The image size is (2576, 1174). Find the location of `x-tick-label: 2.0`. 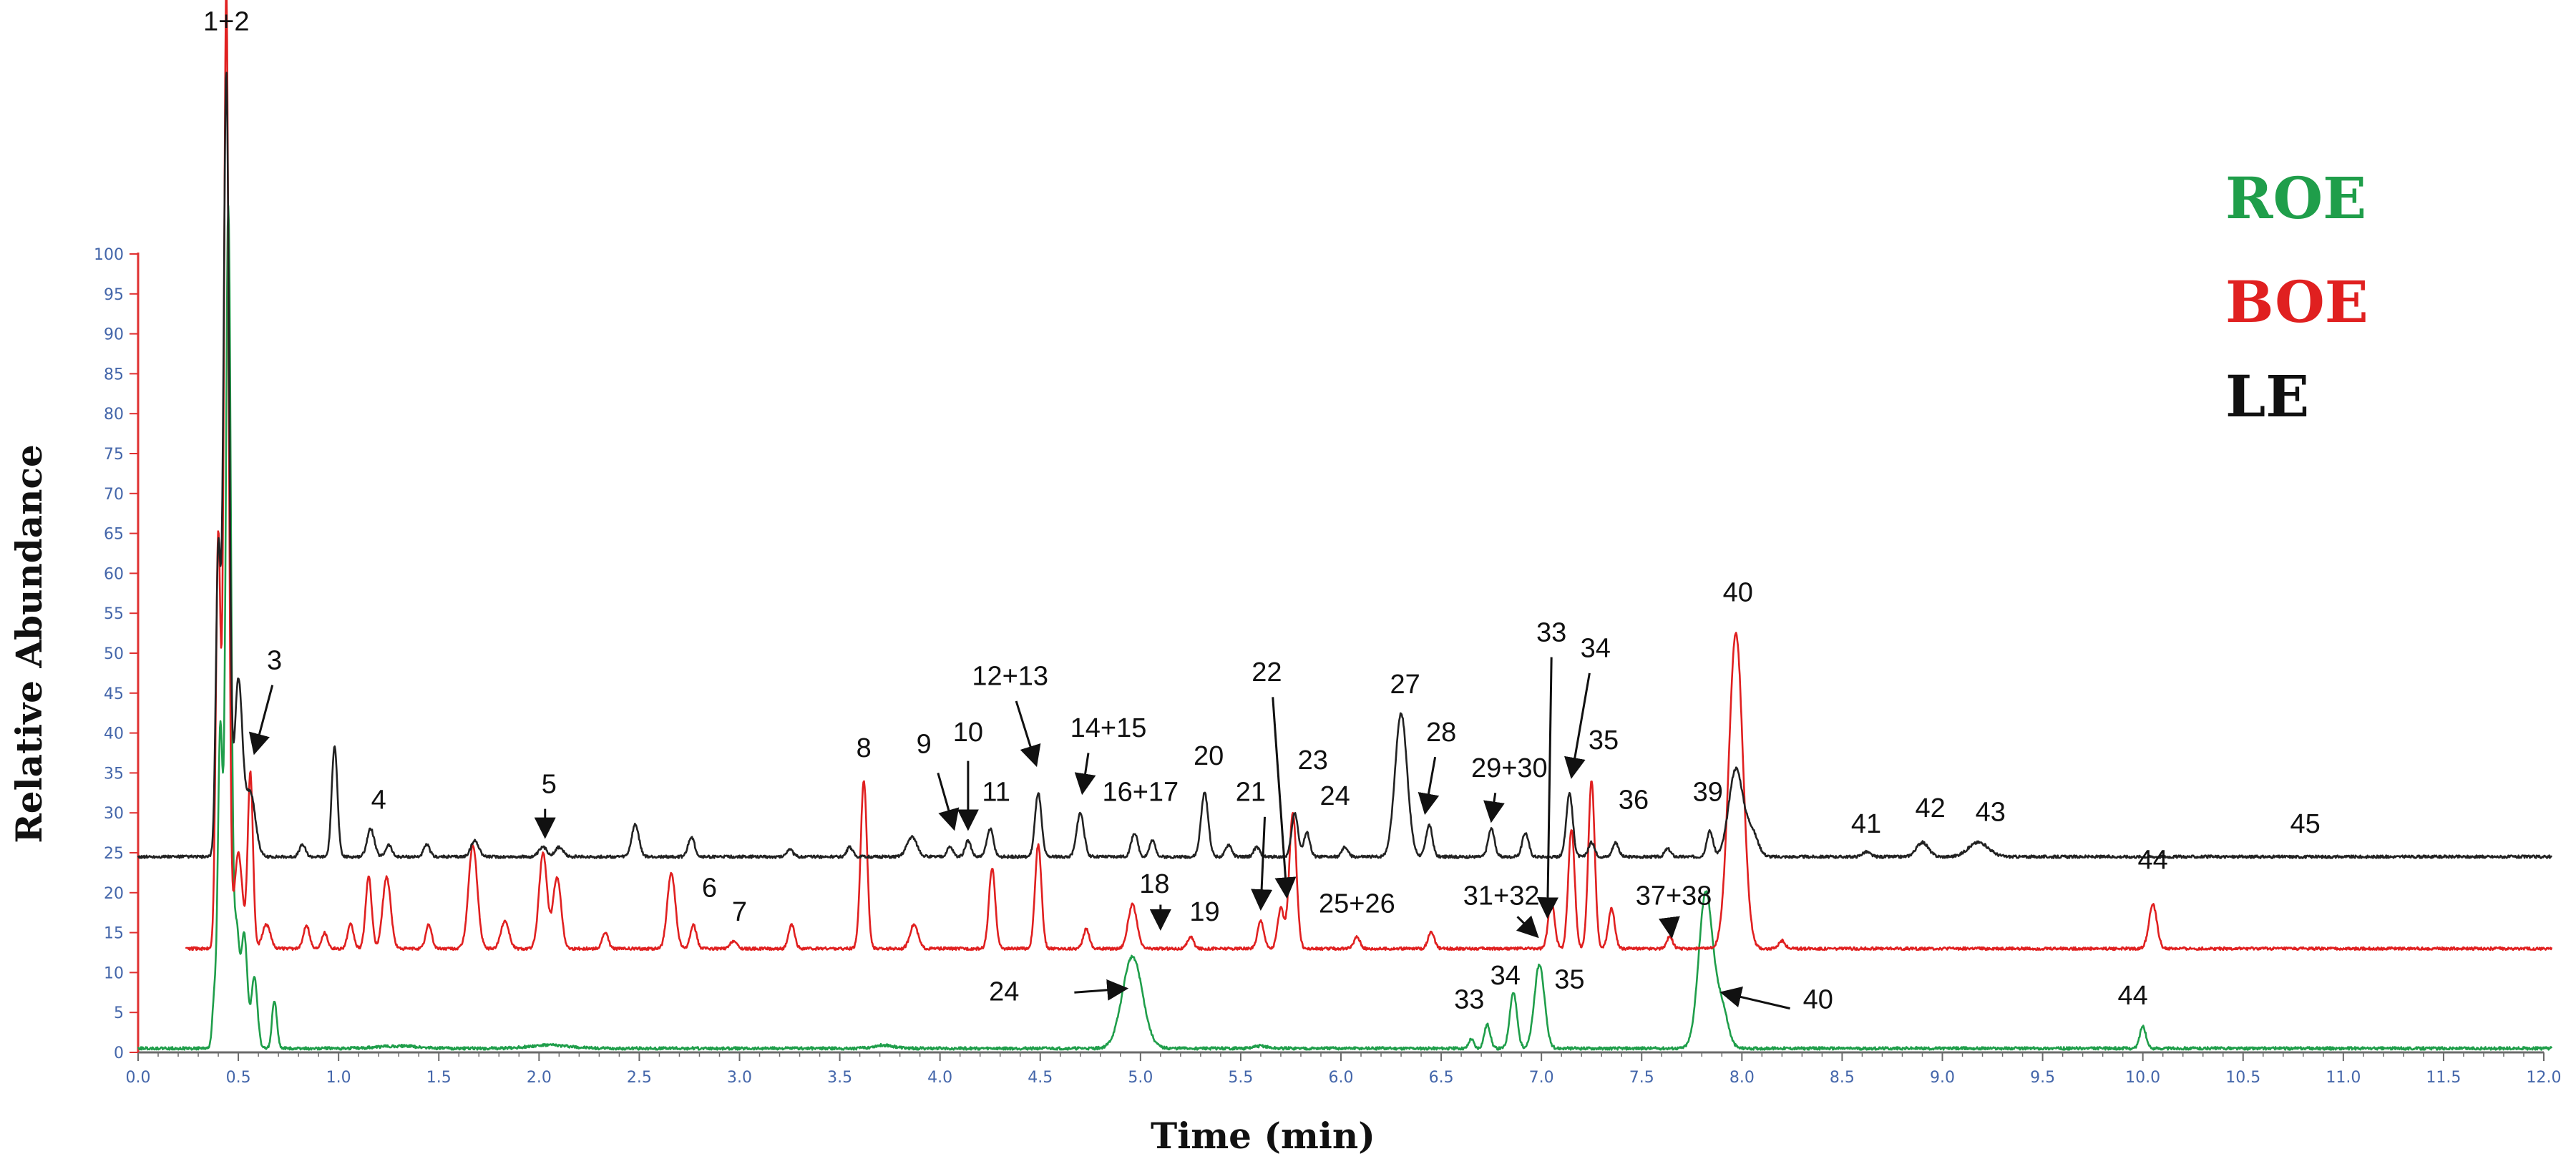

x-tick-label: 2.0 is located at coordinates (539, 1078).